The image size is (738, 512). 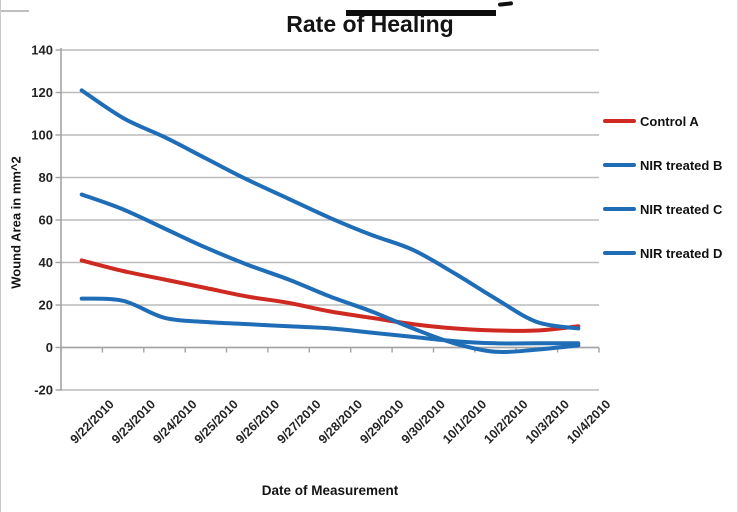 I want to click on x-tick-label: 9/28/2010, so click(x=340, y=421).